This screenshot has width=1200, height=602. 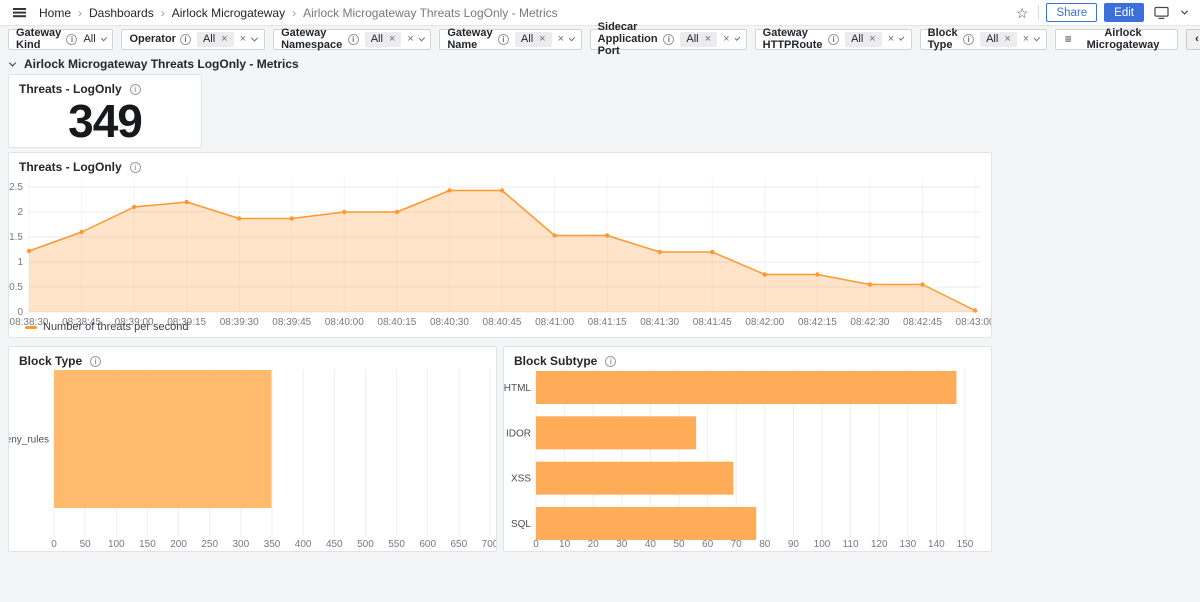 I want to click on svg-text: 30, so click(x=622, y=544).